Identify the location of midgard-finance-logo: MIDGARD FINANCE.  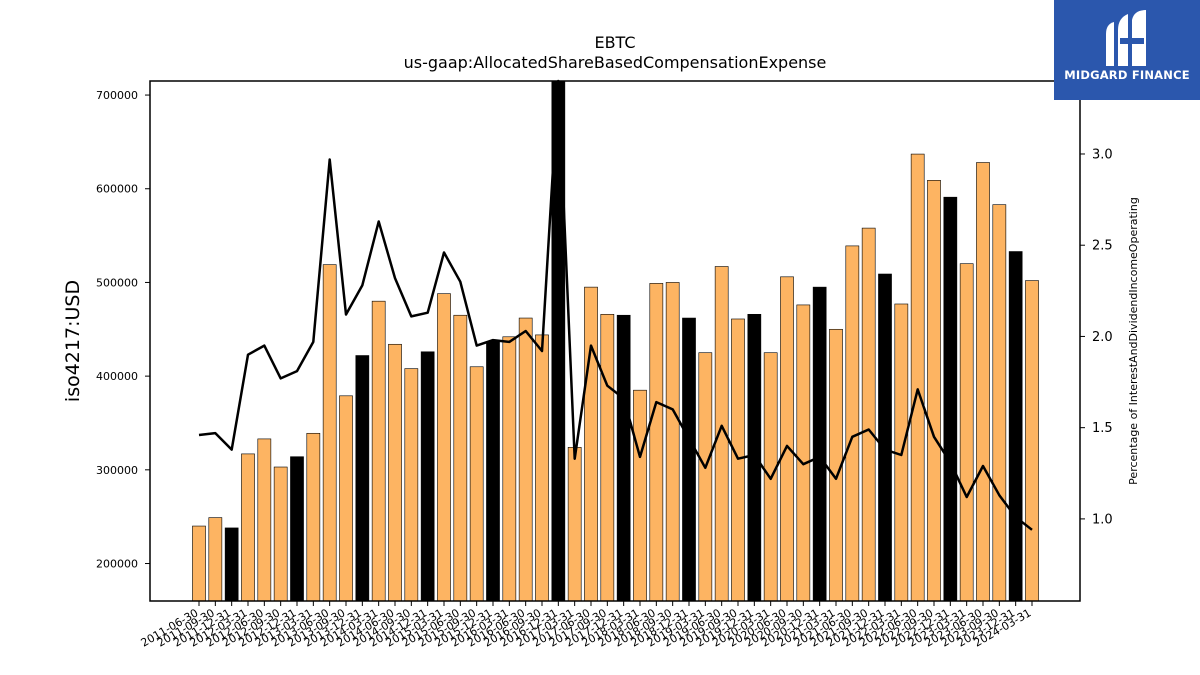
(1127, 50).